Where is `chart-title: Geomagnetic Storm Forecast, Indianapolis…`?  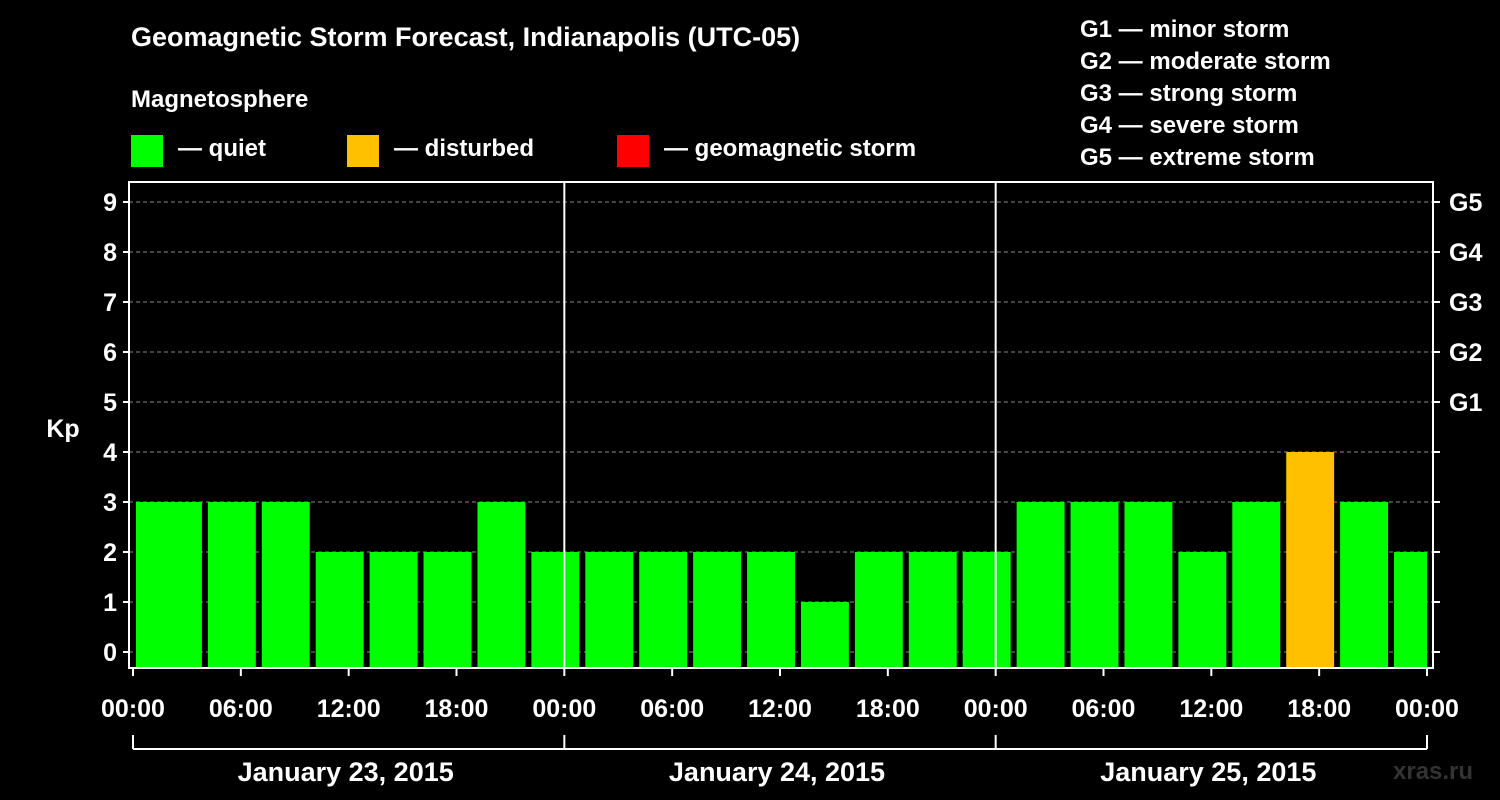 chart-title: Geomagnetic Storm Forecast, Indianapolis… is located at coordinates (466, 37).